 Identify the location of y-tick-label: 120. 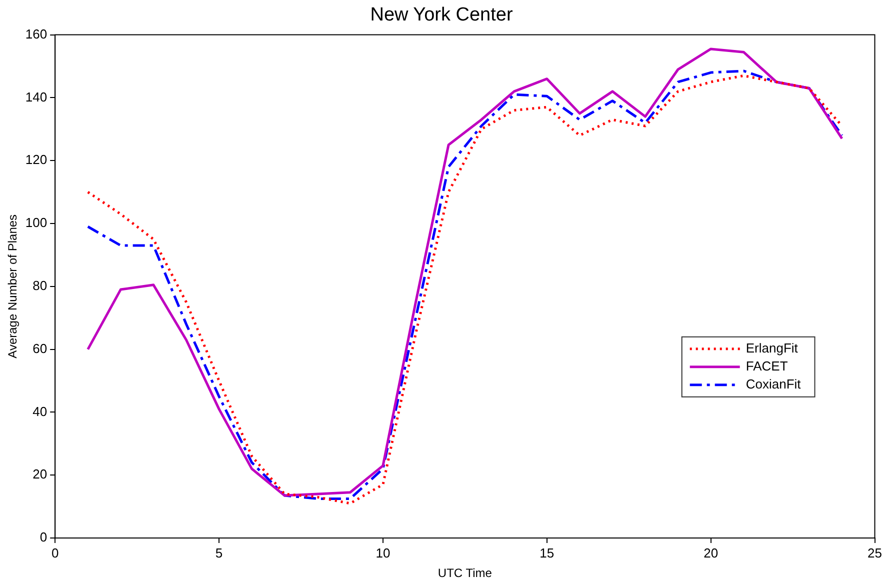
(36, 160).